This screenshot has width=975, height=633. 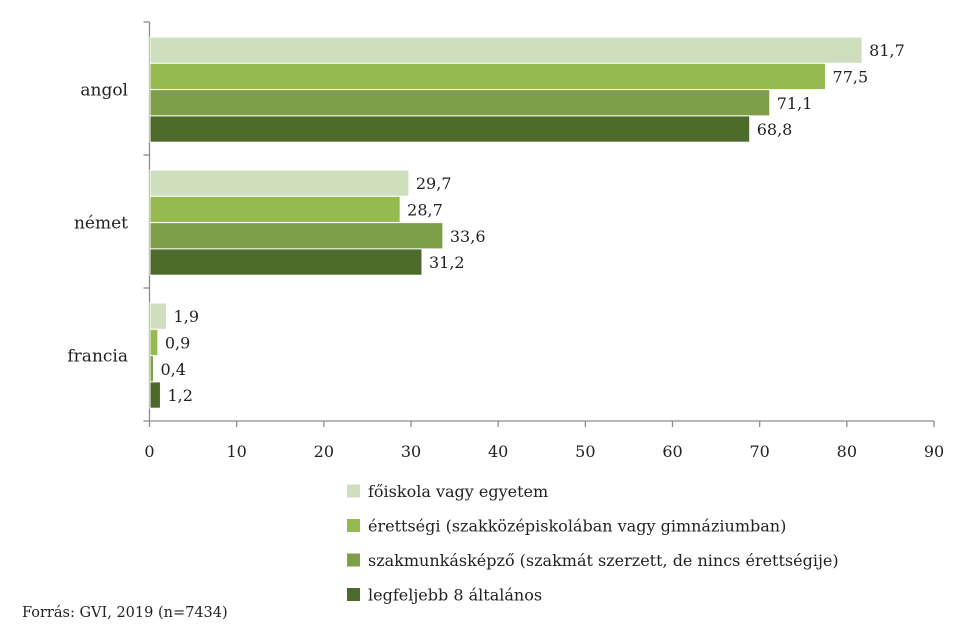 What do you see at coordinates (468, 236) in the screenshot?
I see `data-label: 33,6` at bounding box center [468, 236].